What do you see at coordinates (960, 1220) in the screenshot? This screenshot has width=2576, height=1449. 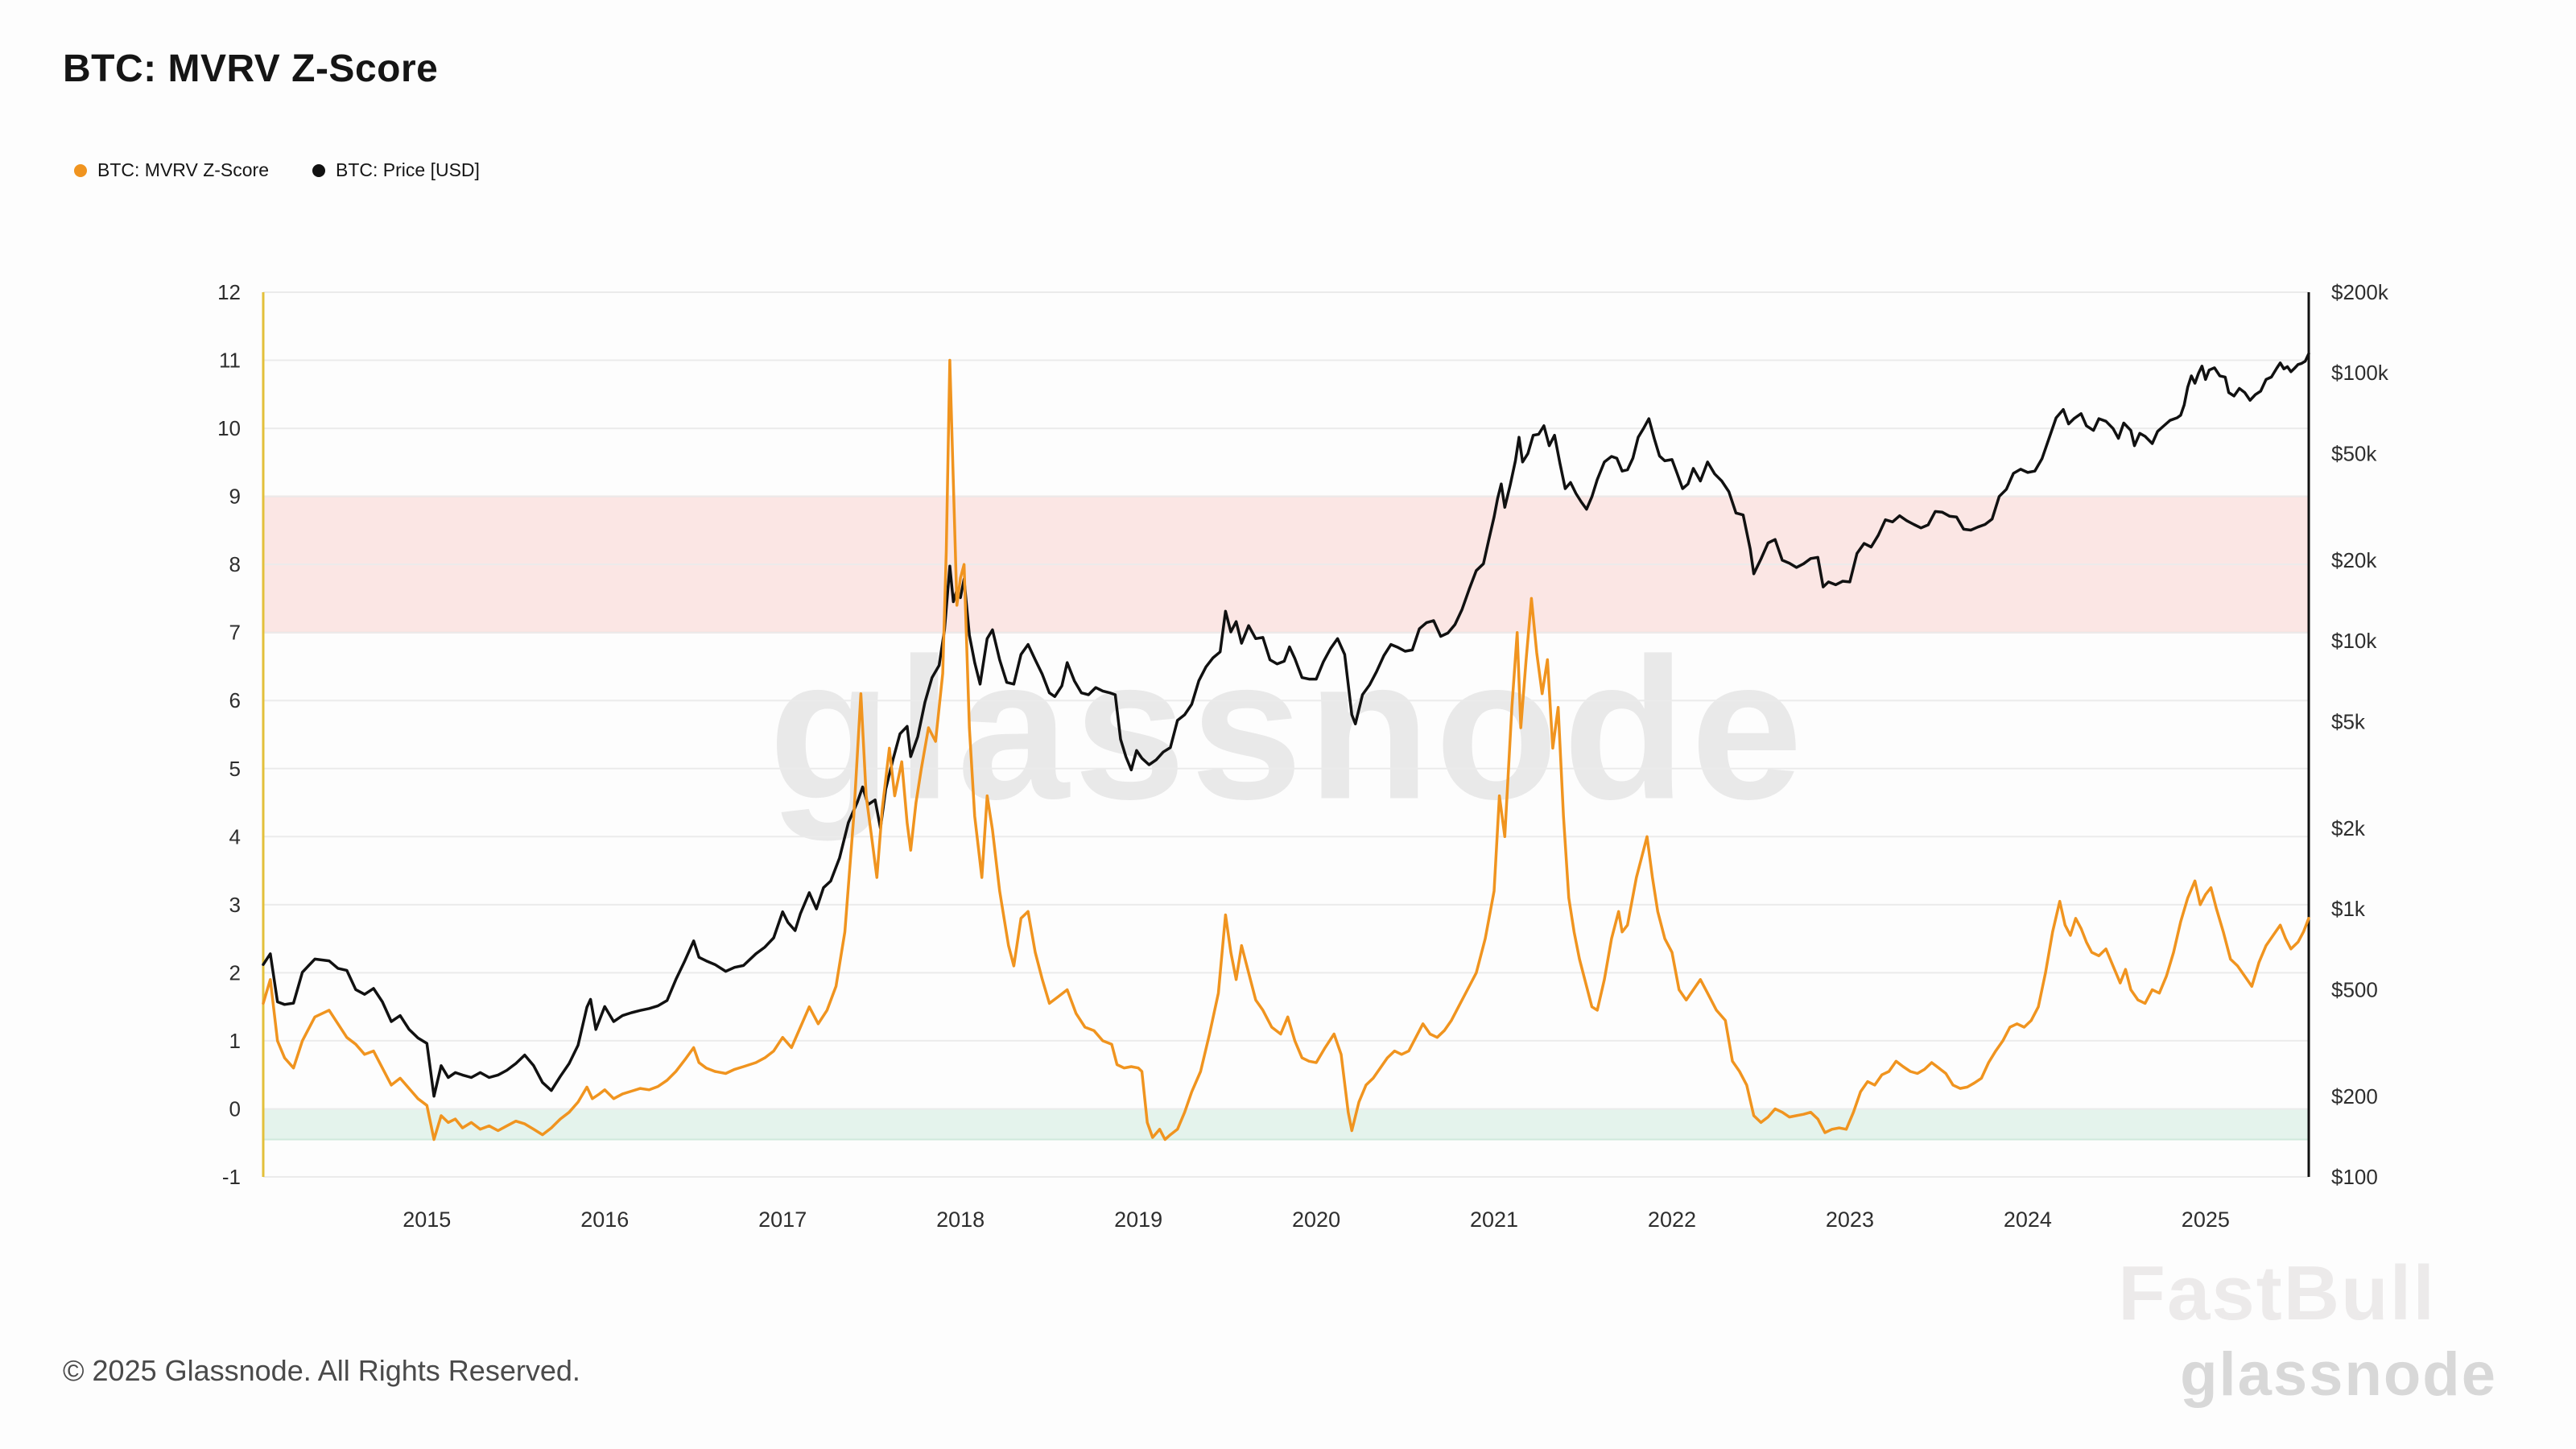 I see `x-tick-label: 2018` at bounding box center [960, 1220].